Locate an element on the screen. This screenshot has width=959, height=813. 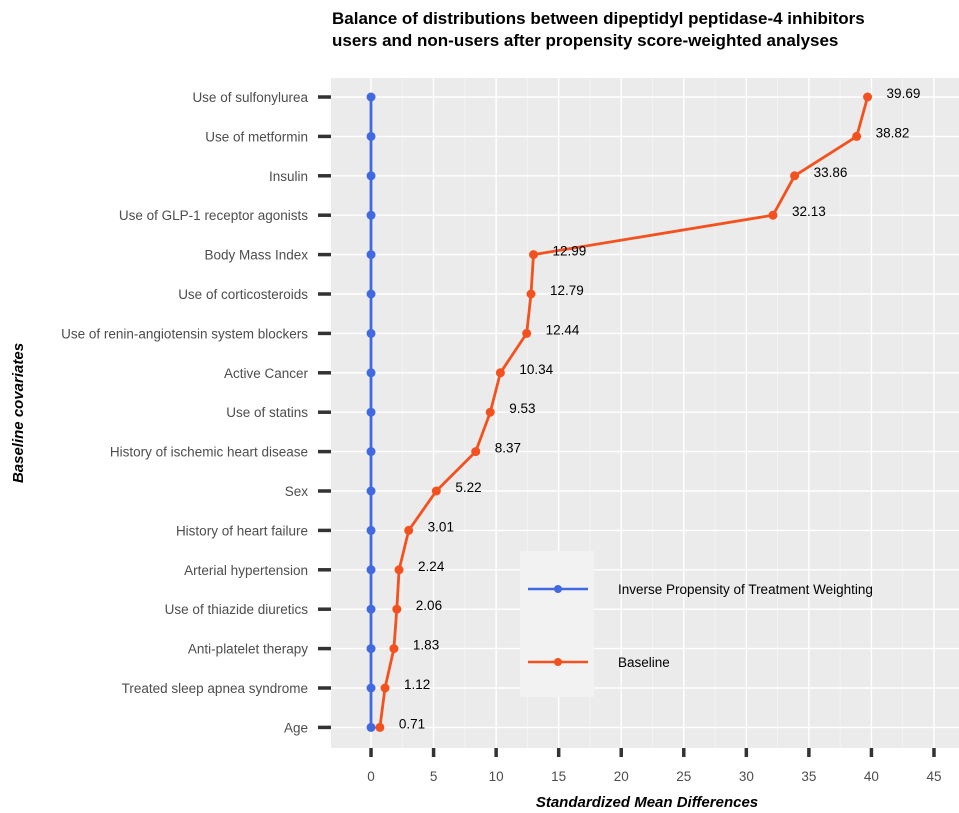
x-tick-label: 10 is located at coordinates (496, 776).